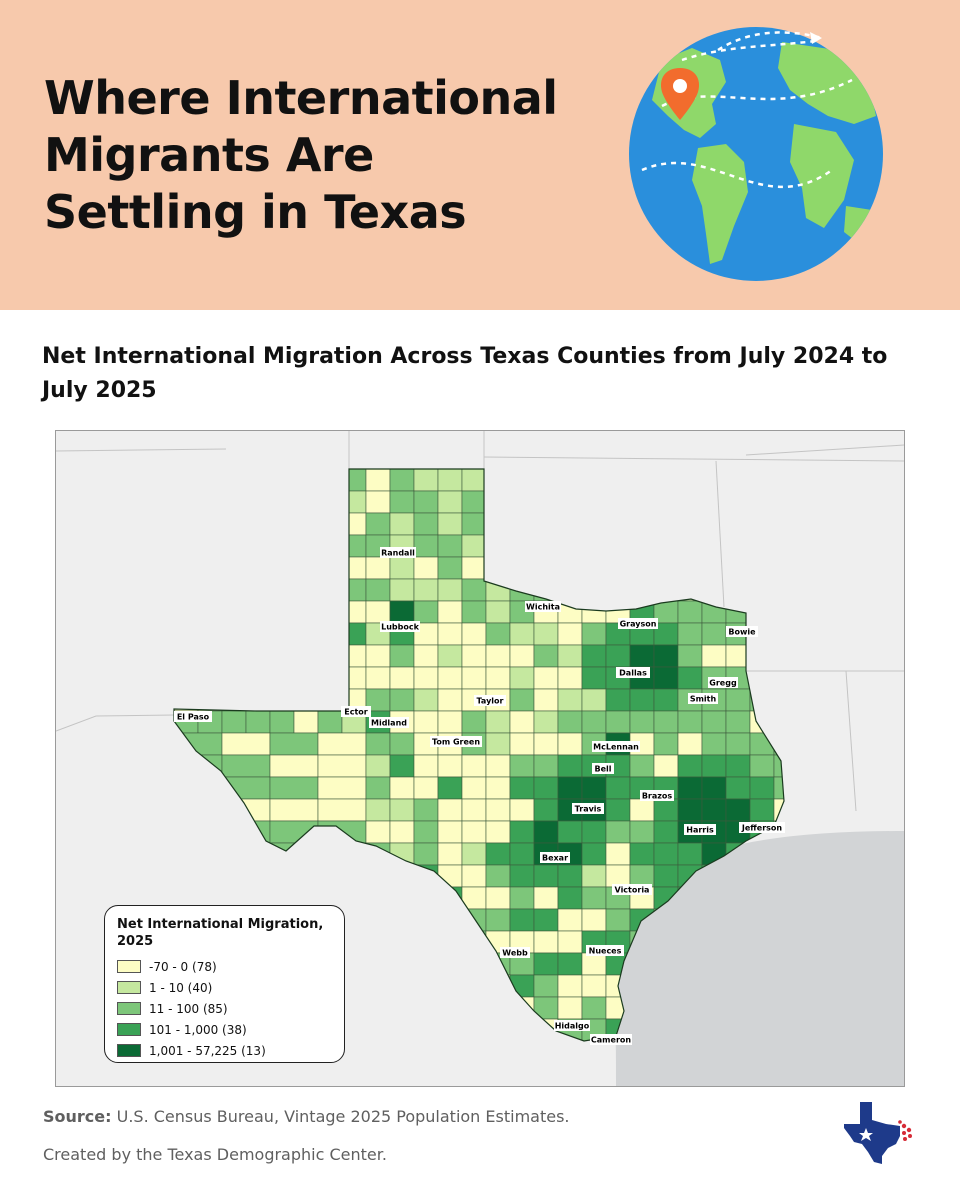  I want to click on svg-text: Lubbock, so click(400, 627).